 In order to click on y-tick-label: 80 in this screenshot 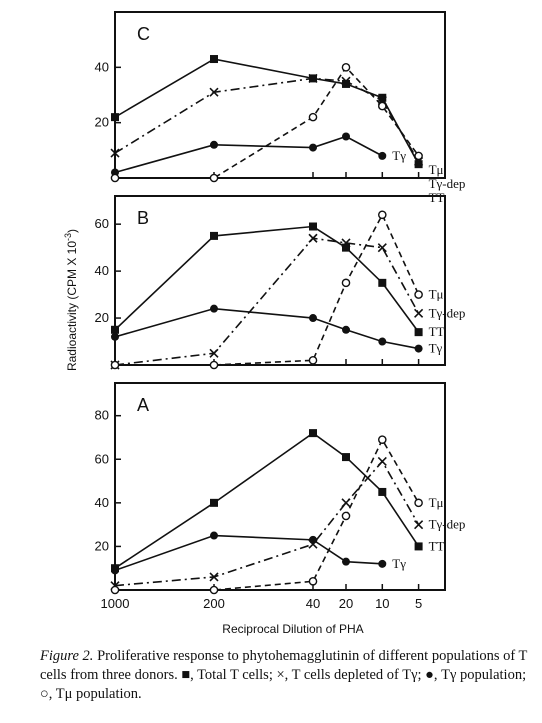, I will do `click(102, 415)`.